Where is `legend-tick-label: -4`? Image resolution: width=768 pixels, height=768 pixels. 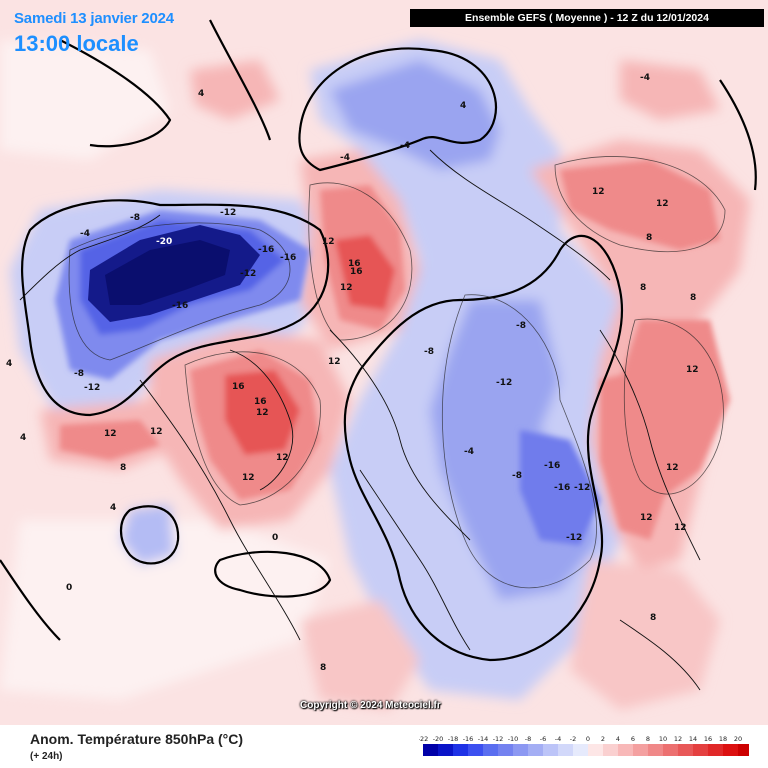
legend-tick-label: -4 is located at coordinates (558, 739).